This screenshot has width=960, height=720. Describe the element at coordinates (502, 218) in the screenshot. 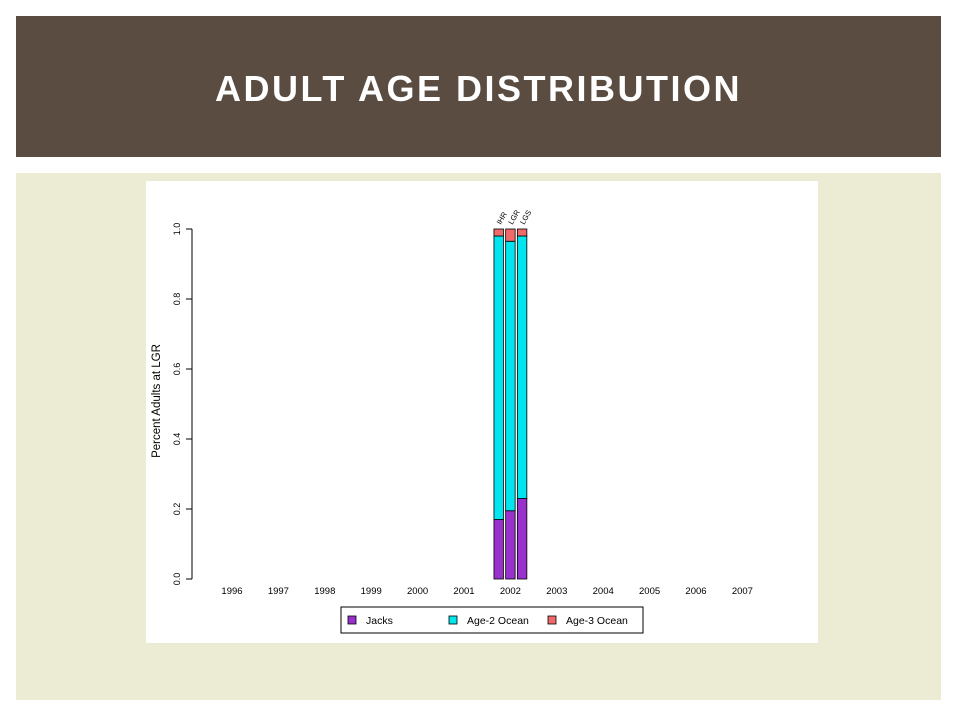

I see `bar-label: IHR` at that location.